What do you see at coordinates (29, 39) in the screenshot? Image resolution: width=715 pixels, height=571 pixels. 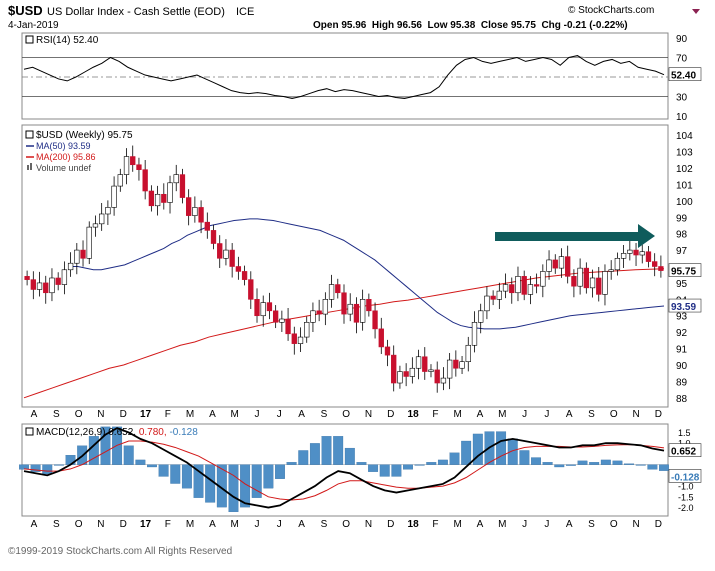 I see `rsi-legend-swatch` at bounding box center [29, 39].